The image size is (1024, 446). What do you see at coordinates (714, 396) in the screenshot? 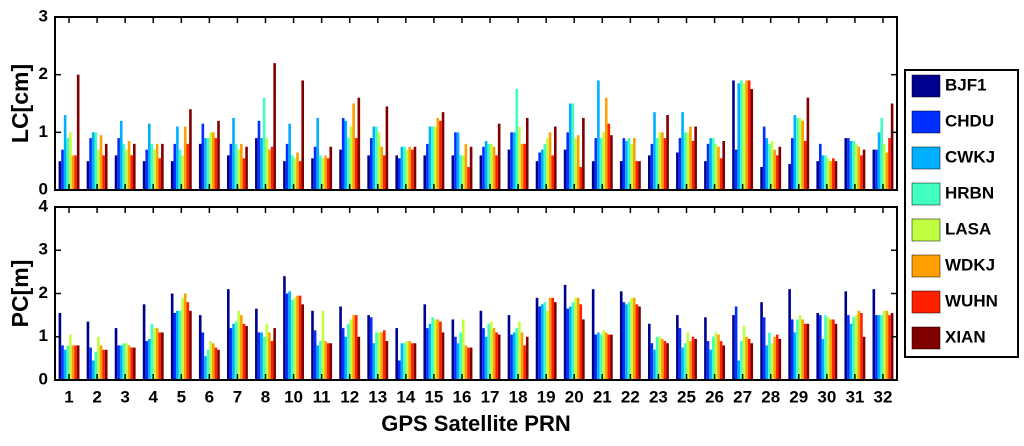
I see `x-tick-label: 26` at bounding box center [714, 396].